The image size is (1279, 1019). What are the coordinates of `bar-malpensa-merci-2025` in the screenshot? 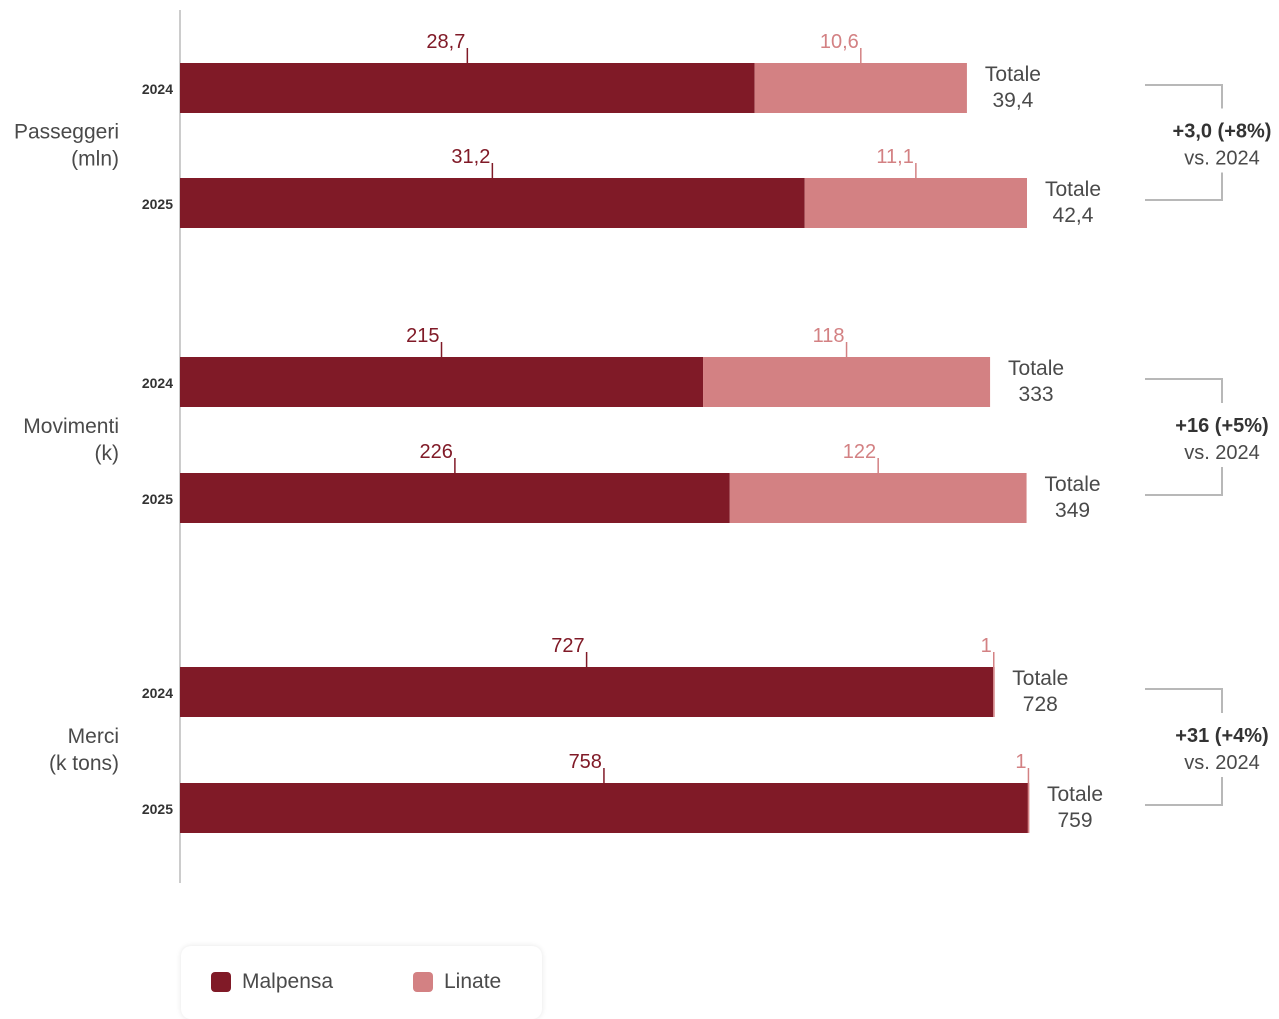 It's located at (604, 808).